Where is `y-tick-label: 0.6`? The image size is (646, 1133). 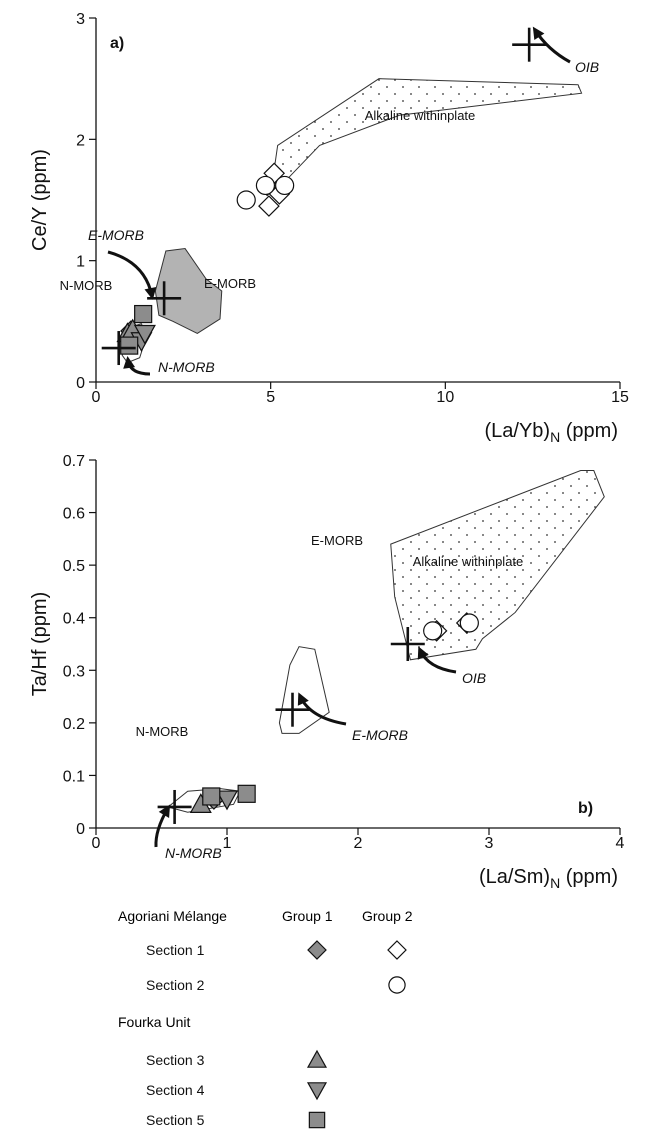
y-tick-label: 0.6 is located at coordinates (74, 514).